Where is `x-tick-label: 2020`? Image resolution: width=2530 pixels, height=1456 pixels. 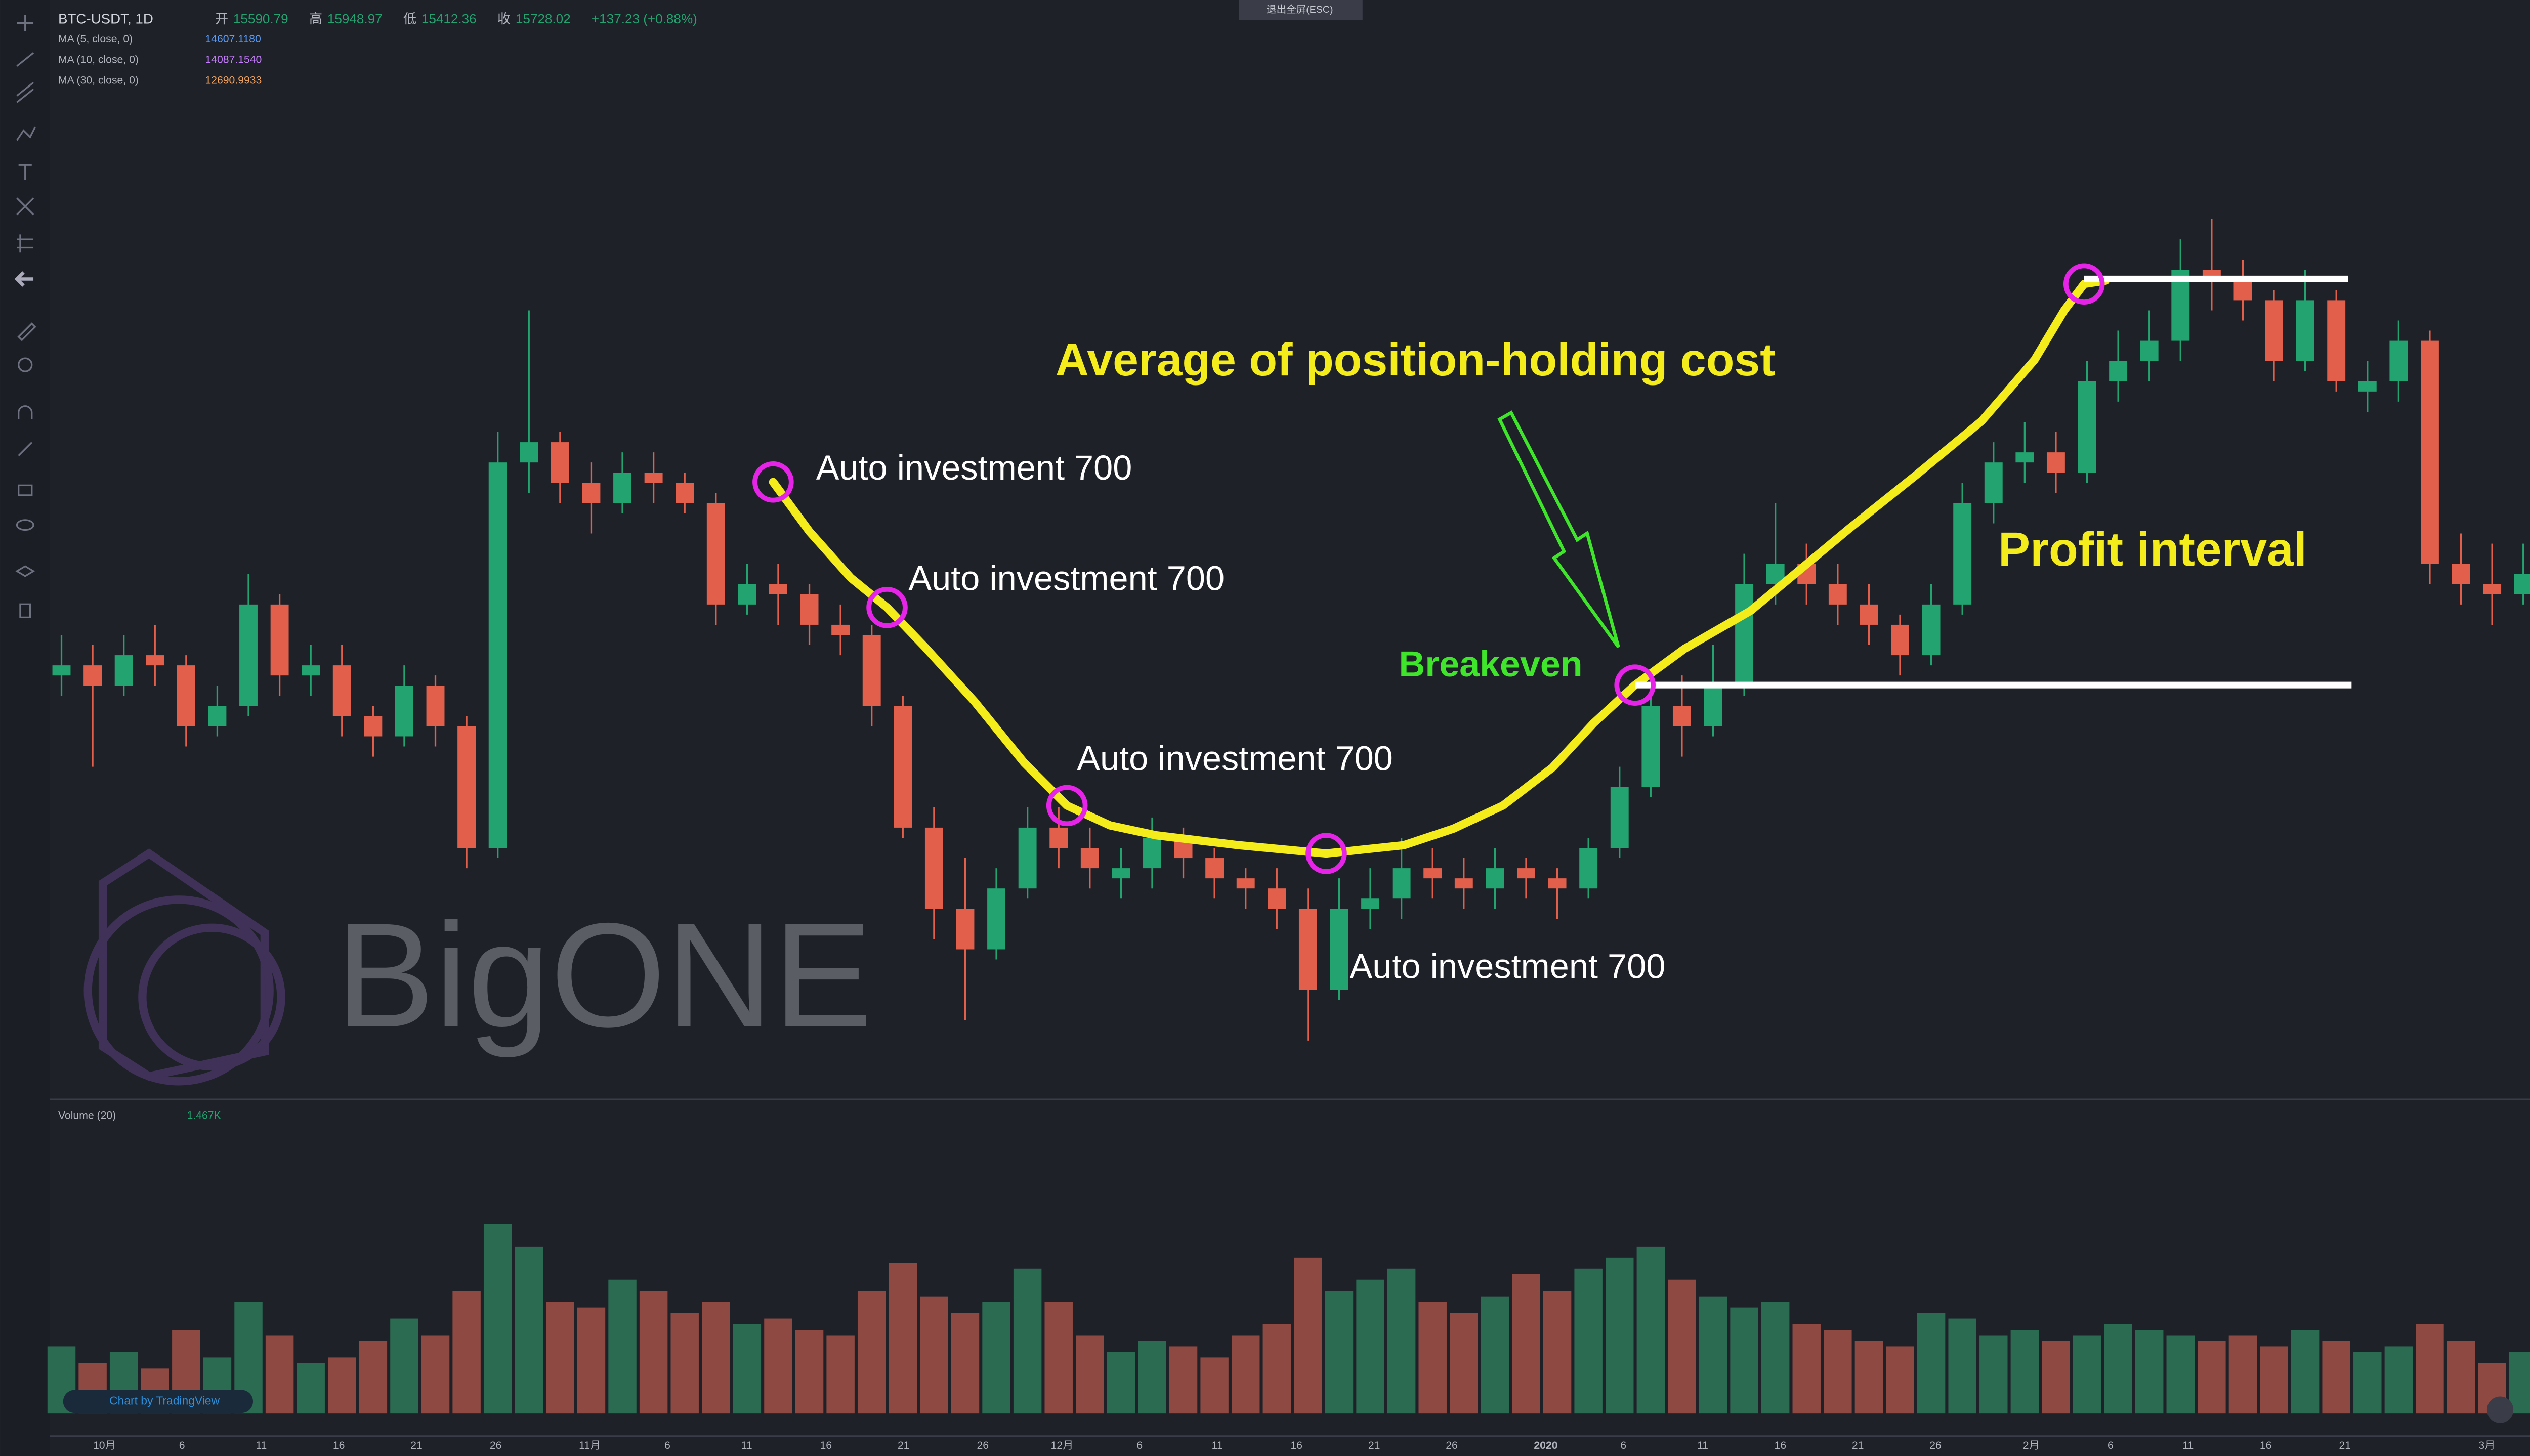
x-tick-label: 2020 is located at coordinates (1545, 1446).